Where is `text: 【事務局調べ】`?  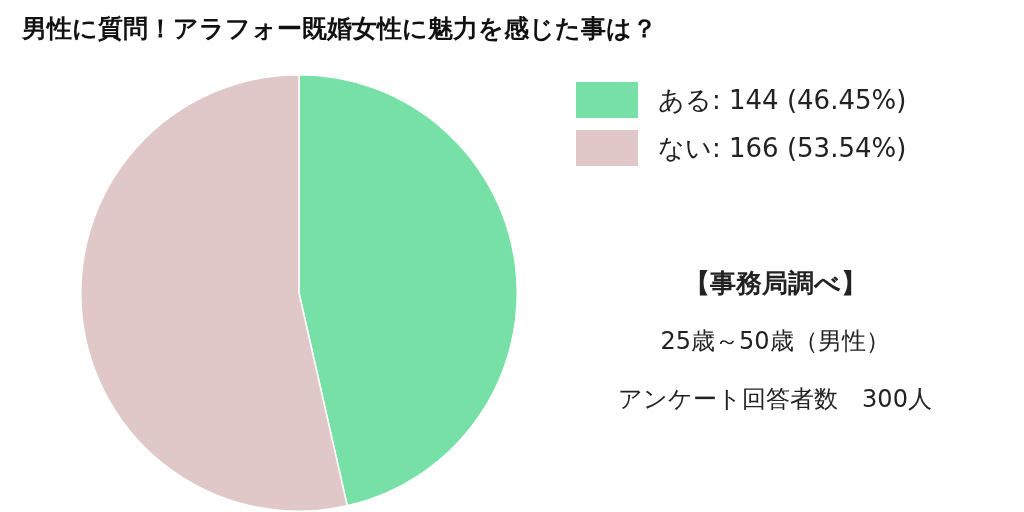
text: 【事務局調べ】 is located at coordinates (775, 283).